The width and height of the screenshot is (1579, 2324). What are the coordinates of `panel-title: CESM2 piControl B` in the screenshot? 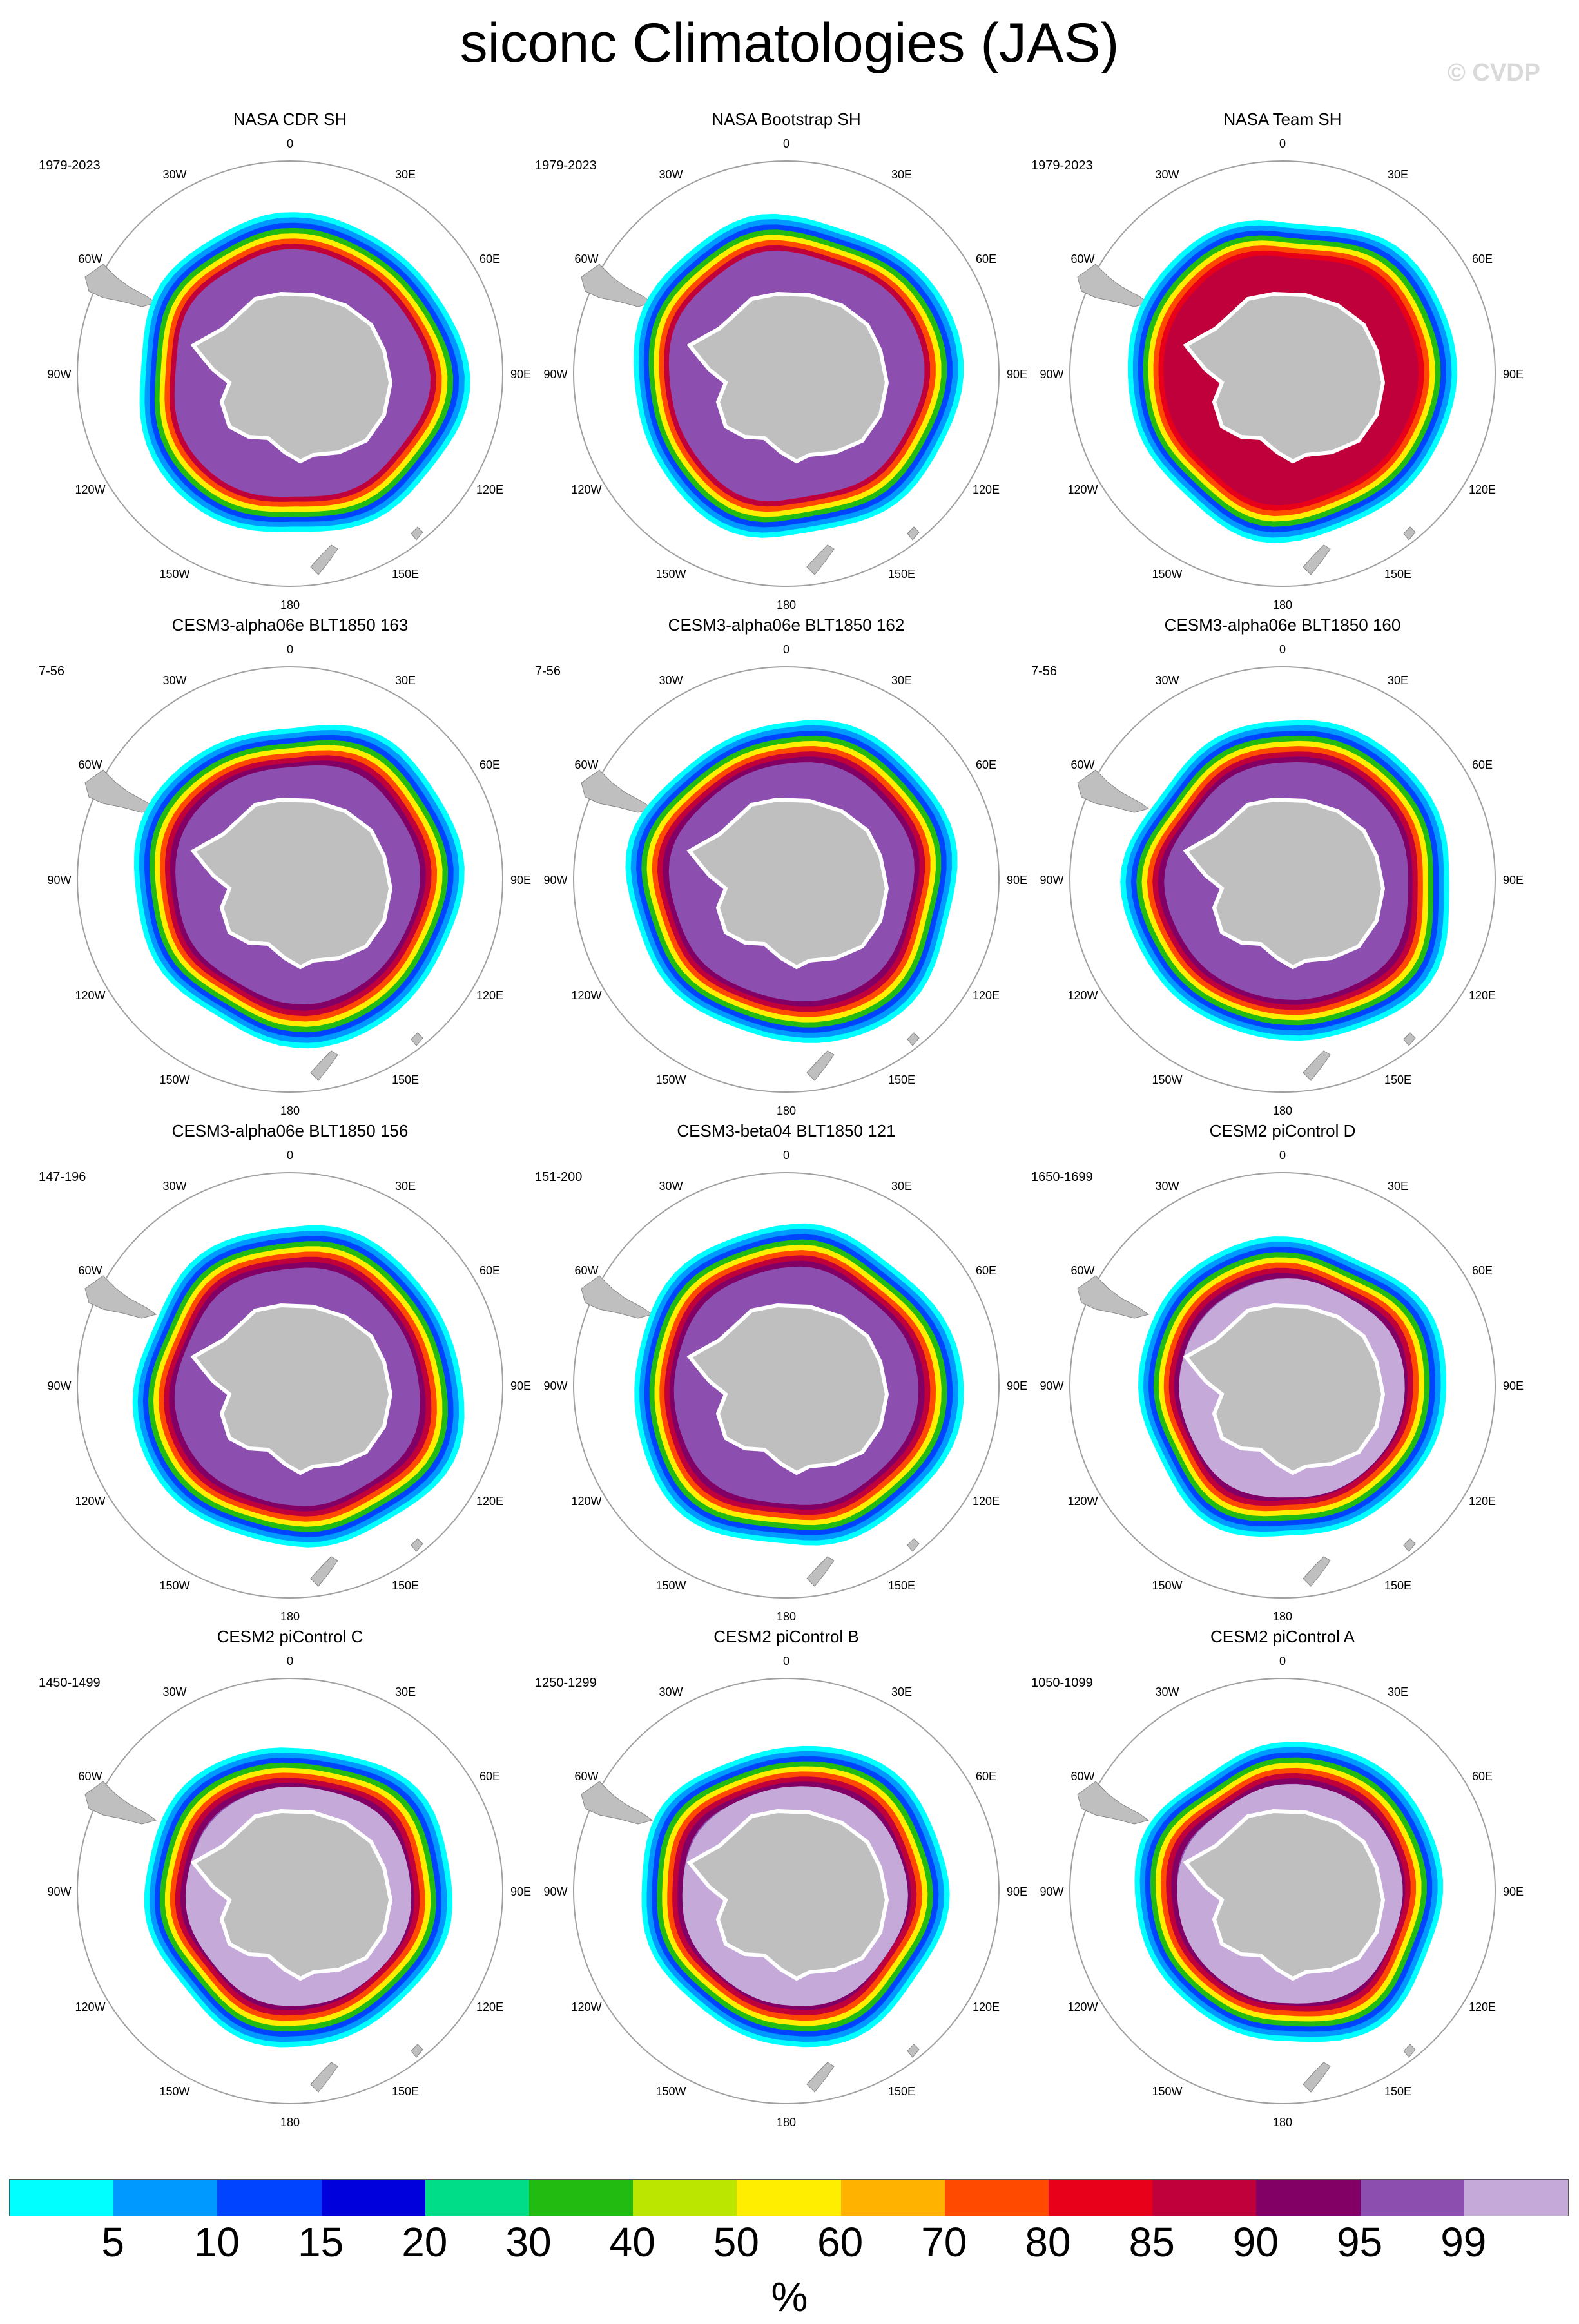 It's located at (786, 1636).